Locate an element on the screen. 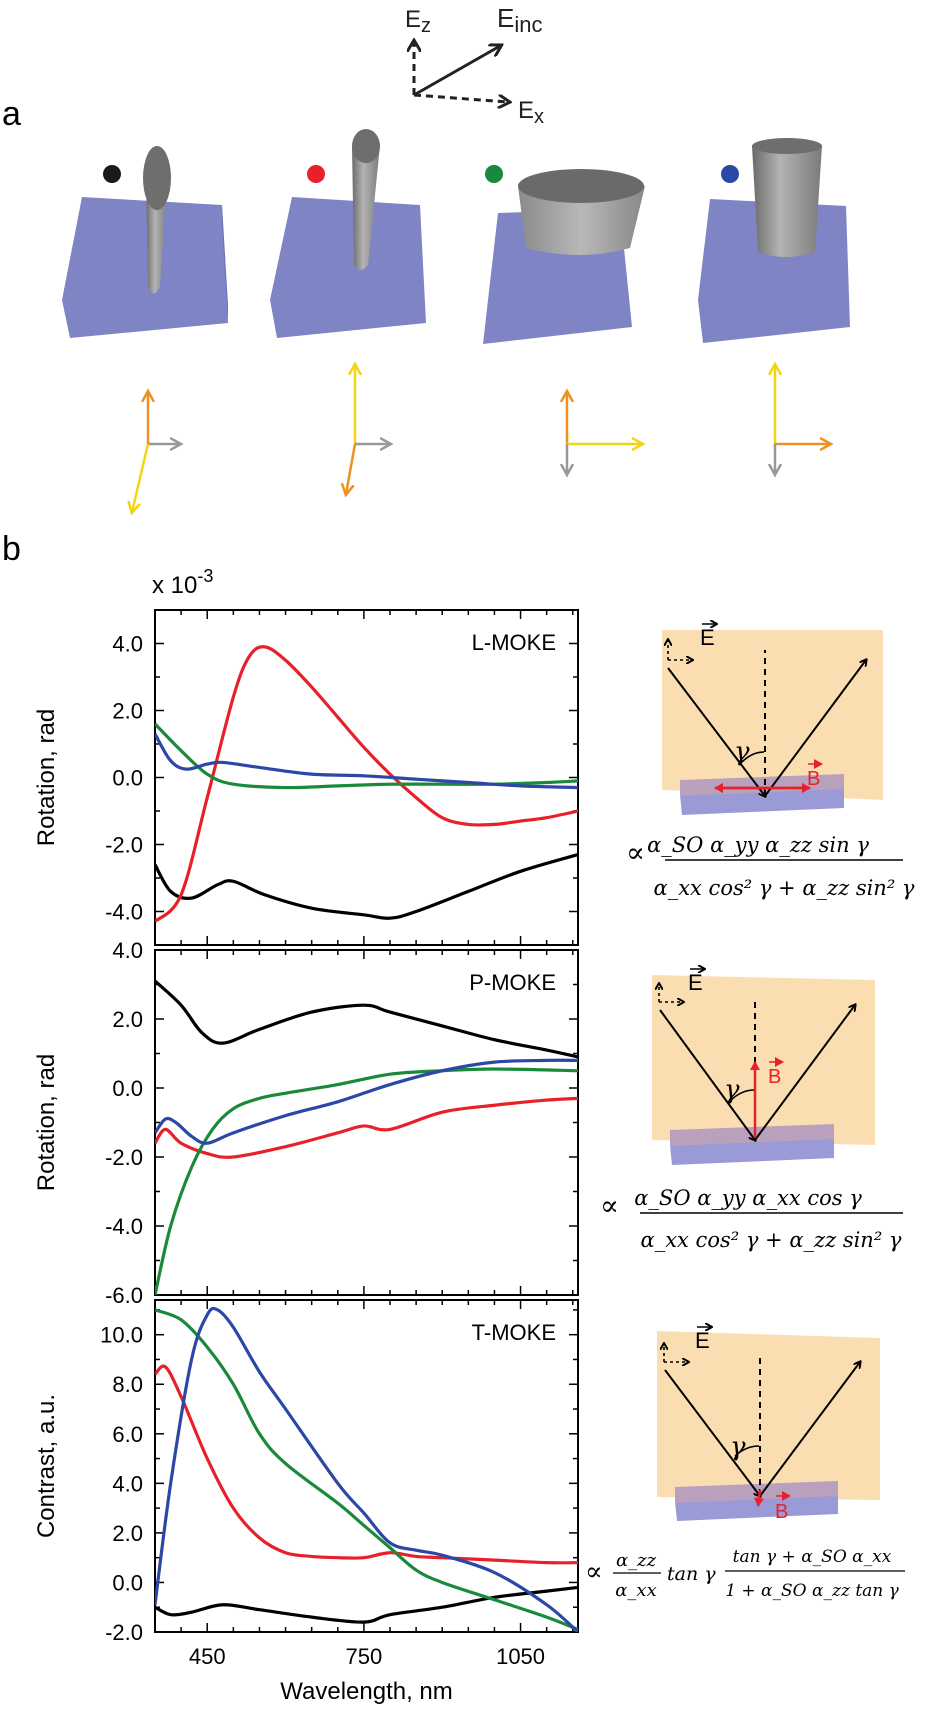 This screenshot has height=1716, width=940. panel-b-label: b is located at coordinates (11, 549).